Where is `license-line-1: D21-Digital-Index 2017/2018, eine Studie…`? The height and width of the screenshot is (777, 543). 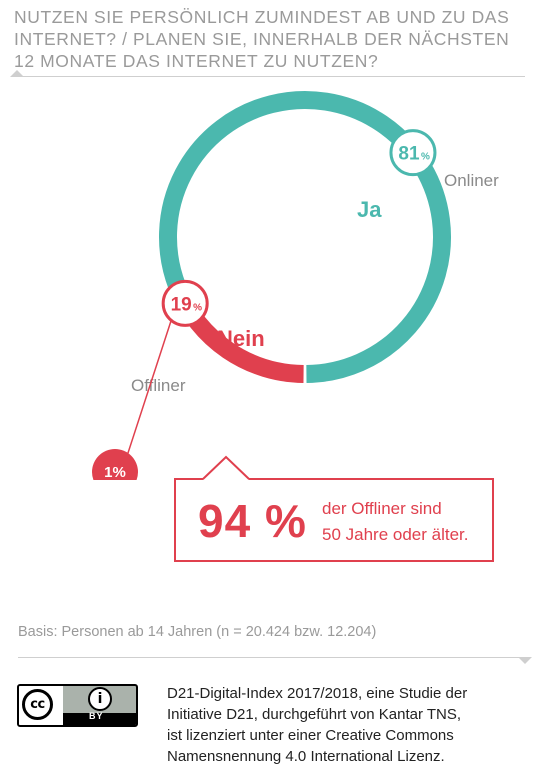 license-line-1: D21-Digital-Index 2017/2018, eine Studie… is located at coordinates (317, 693).